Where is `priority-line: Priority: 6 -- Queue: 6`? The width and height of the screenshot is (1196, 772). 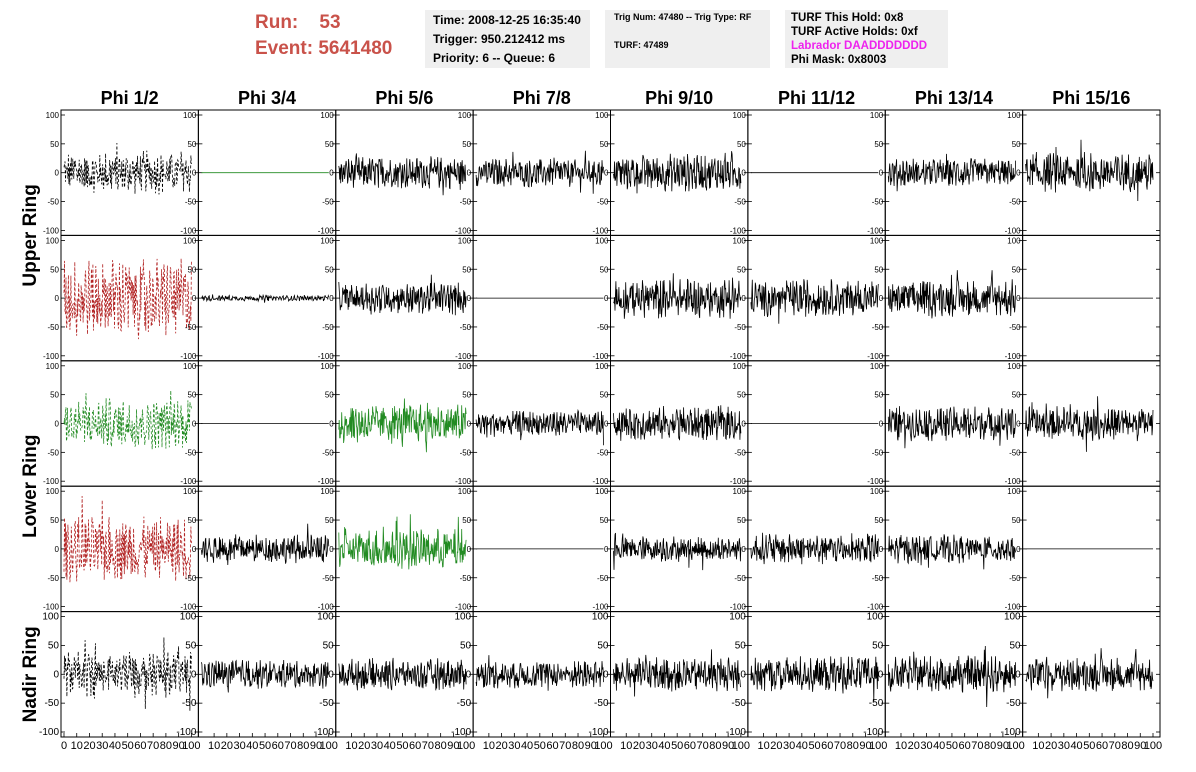 priority-line: Priority: 6 -- Queue: 6 is located at coordinates (494, 58).